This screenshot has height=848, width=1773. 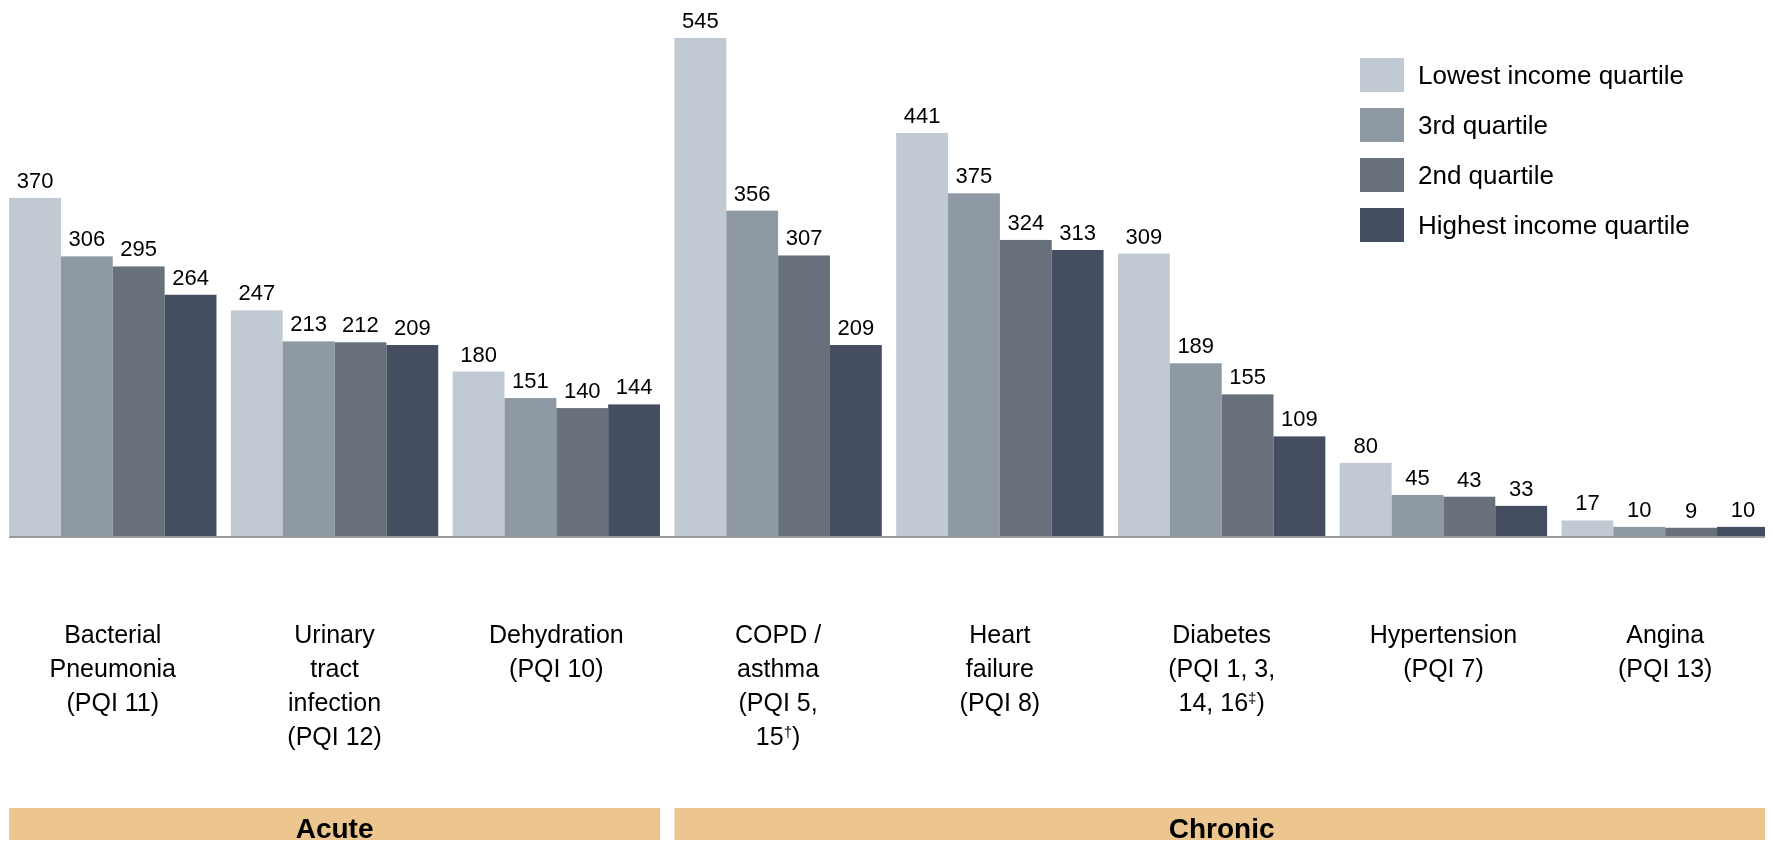 What do you see at coordinates (190, 277) in the screenshot?
I see `data-label: 264` at bounding box center [190, 277].